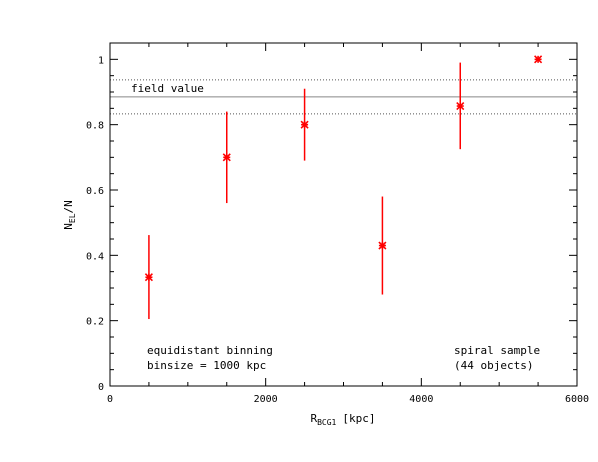 The width and height of the screenshot is (598, 462). What do you see at coordinates (95, 126) in the screenshot?
I see `y-tick-label: 0.8` at bounding box center [95, 126].